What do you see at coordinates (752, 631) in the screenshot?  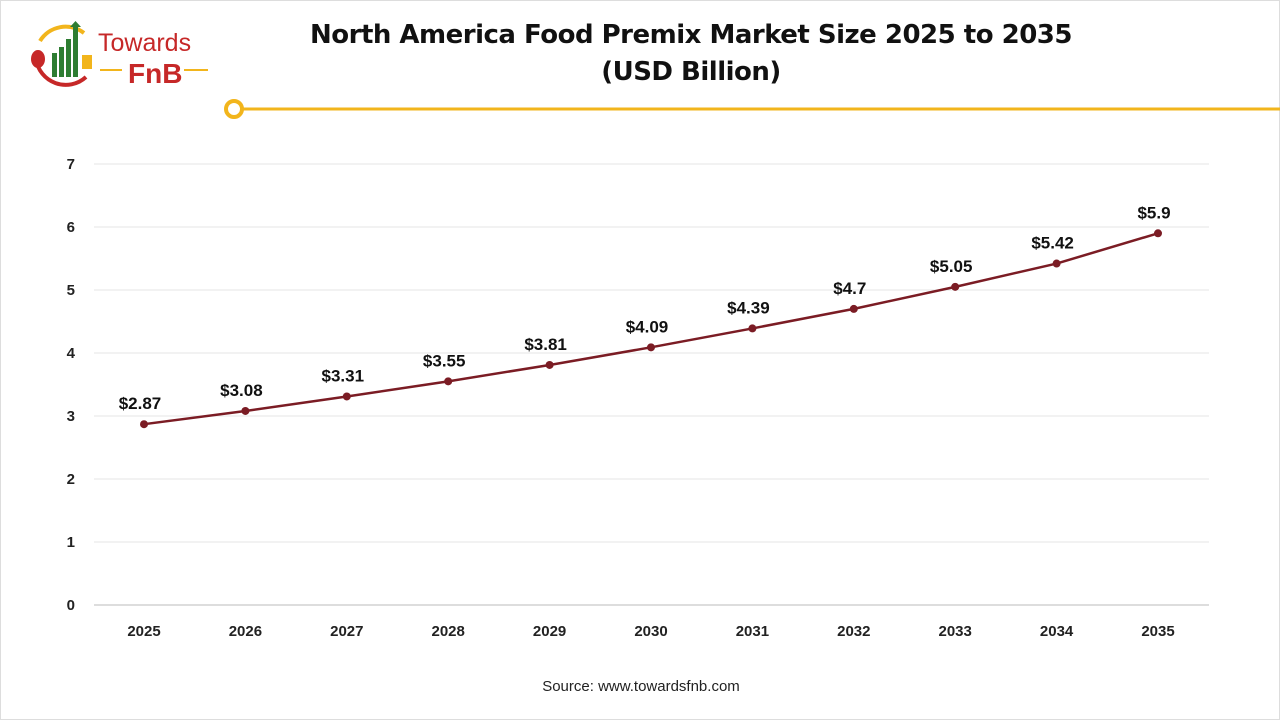 I see `x-tick-label: 2031` at bounding box center [752, 631].